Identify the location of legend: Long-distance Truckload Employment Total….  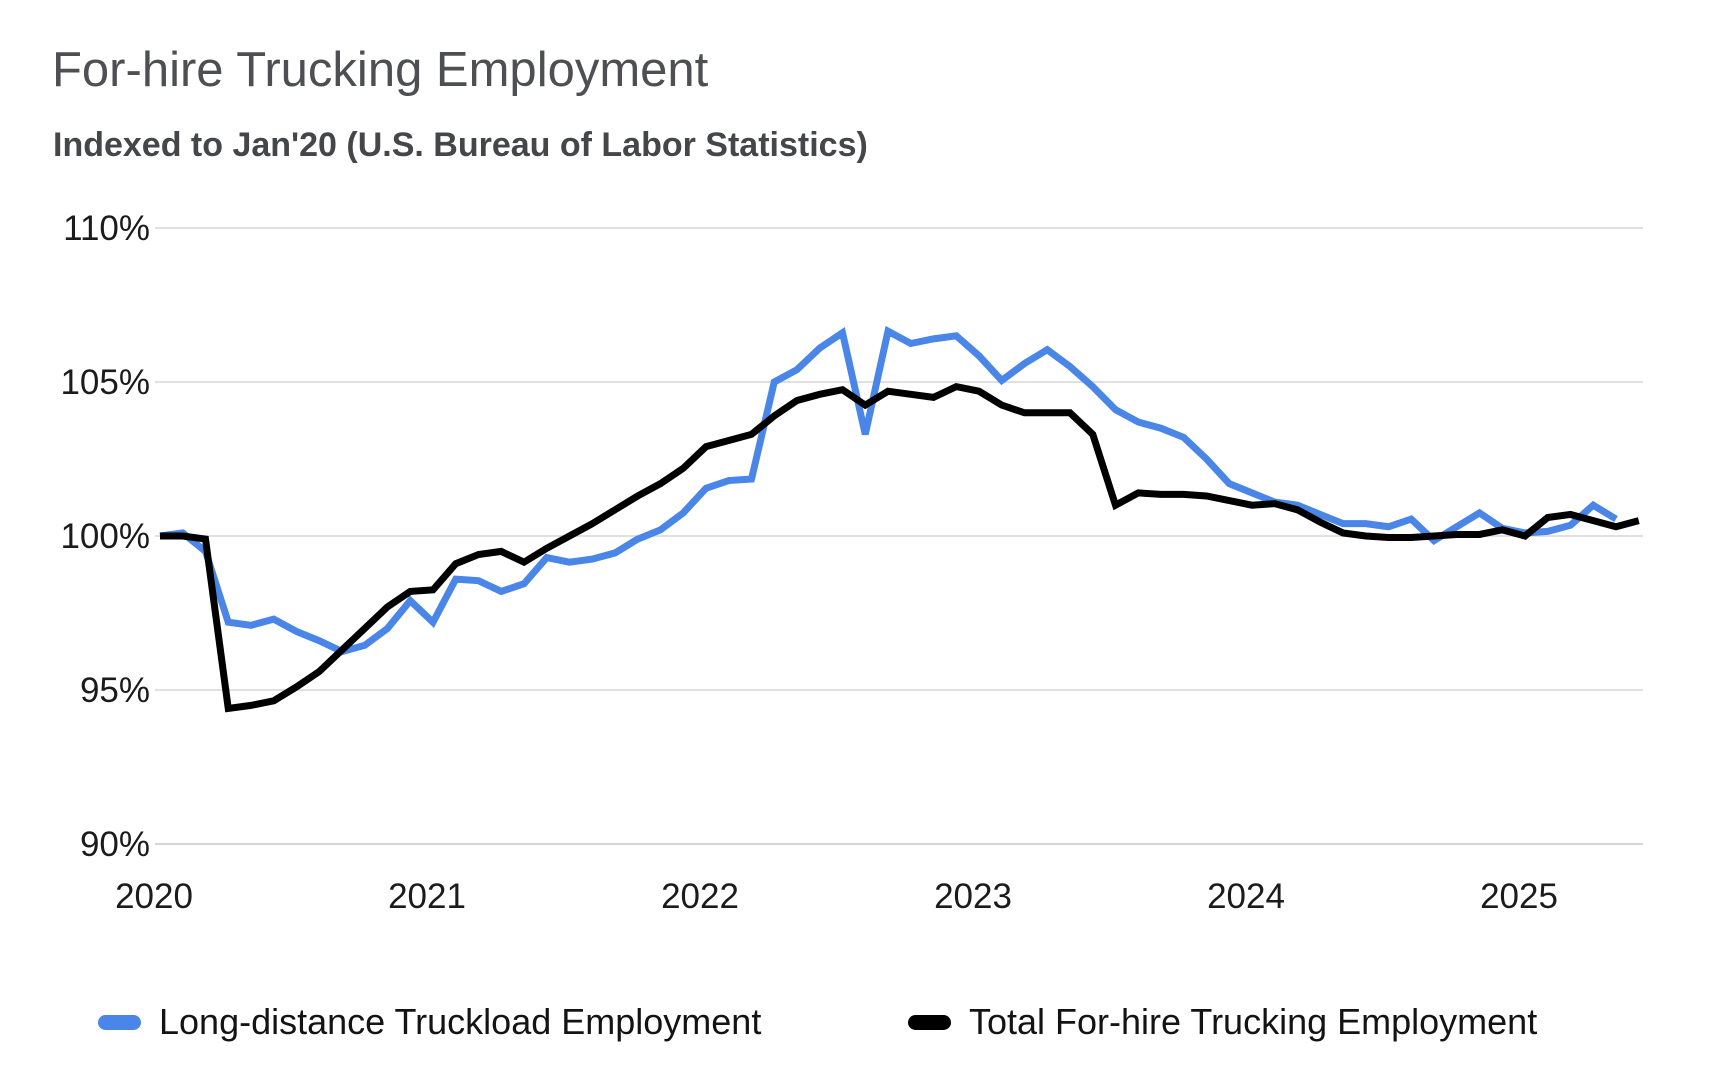
(858, 1022).